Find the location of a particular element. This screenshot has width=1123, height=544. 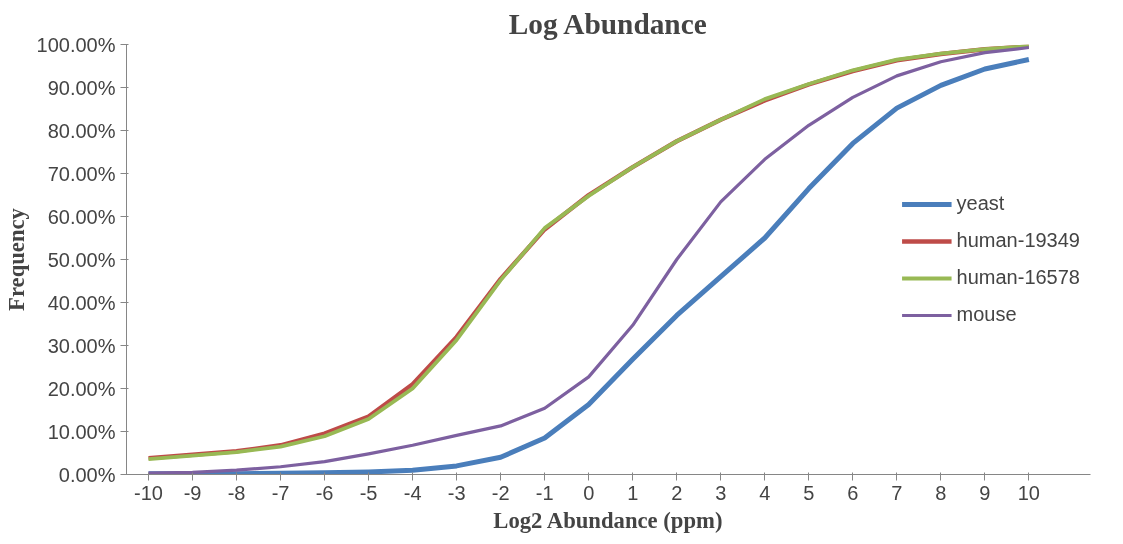

x-tick-label: 2 is located at coordinates (677, 492).